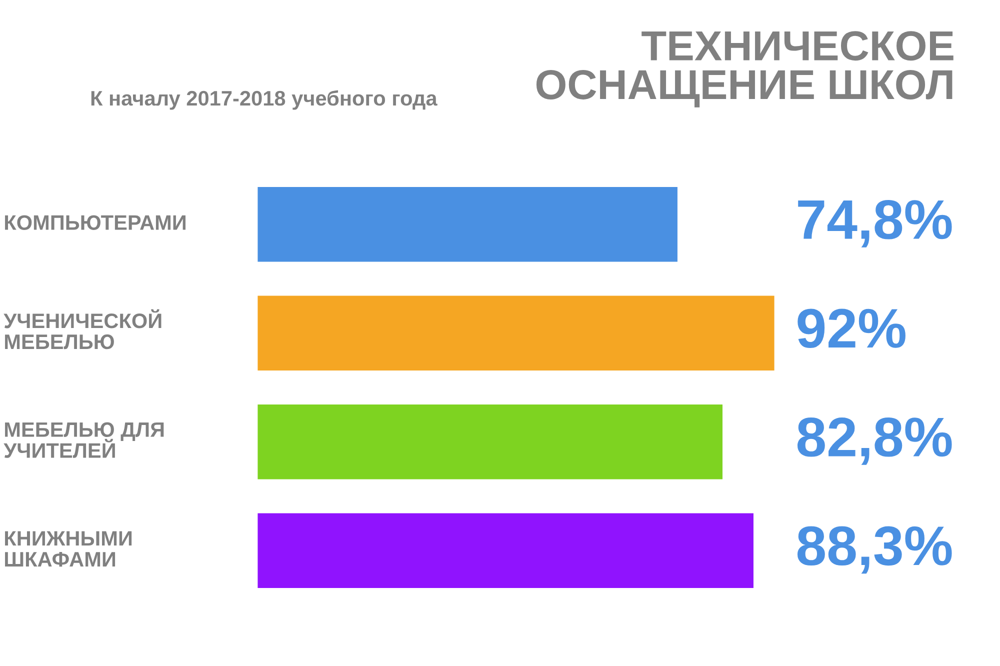 This screenshot has width=1000, height=666. Describe the element at coordinates (874, 441) in the screenshot. I see `data-label: 82,8%` at that location.